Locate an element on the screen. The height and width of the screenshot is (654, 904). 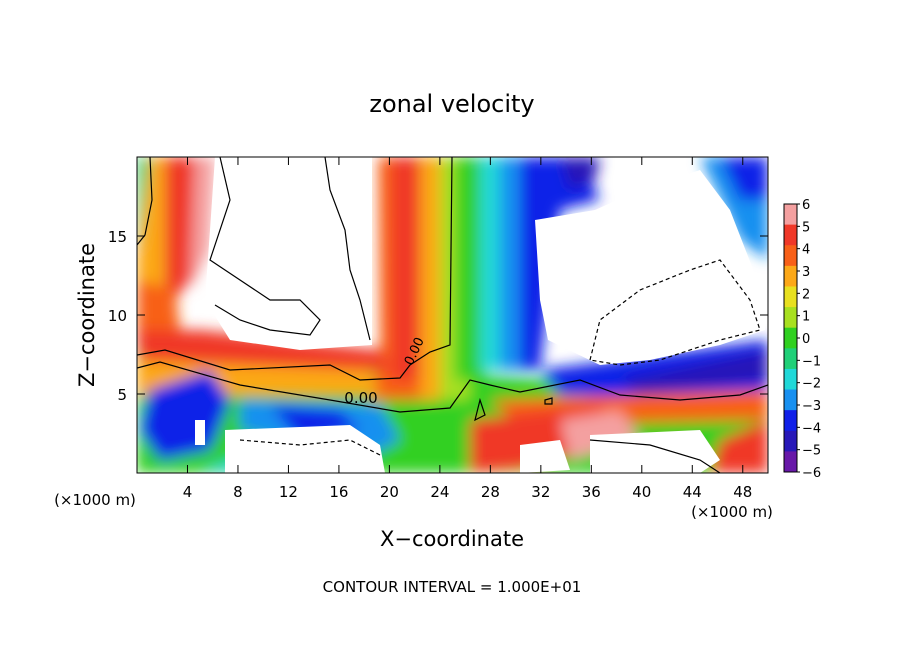
colorbar-label: −3 is located at coordinates (811, 406).